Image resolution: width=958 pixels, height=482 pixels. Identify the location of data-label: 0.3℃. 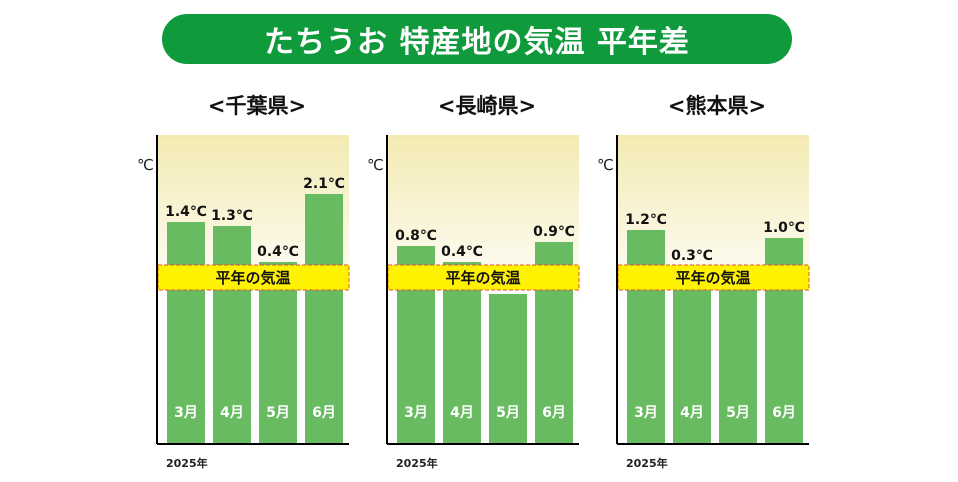
(692, 256).